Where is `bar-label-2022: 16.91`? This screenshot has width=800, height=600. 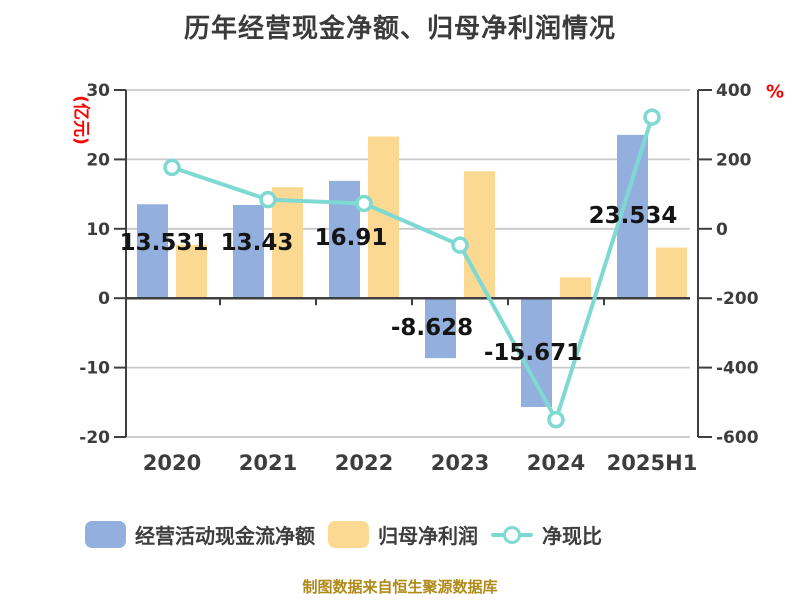 bar-label-2022: 16.91 is located at coordinates (351, 238).